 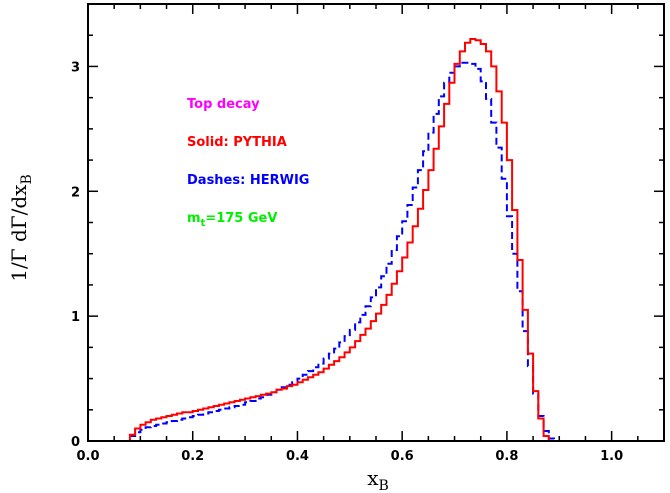 I want to click on annotation-text: m, so click(x=194, y=218).